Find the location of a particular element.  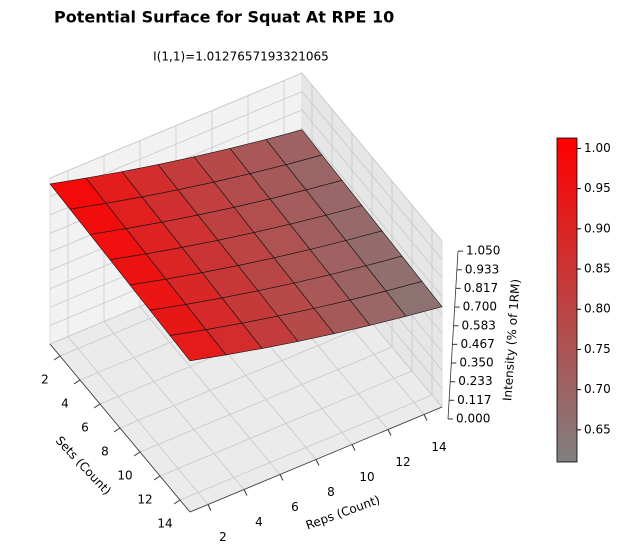

z-tick-label: 0.117 is located at coordinates (474, 400).